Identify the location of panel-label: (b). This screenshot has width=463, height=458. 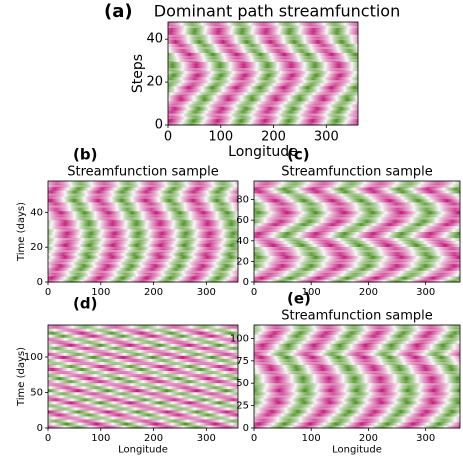
(85, 155).